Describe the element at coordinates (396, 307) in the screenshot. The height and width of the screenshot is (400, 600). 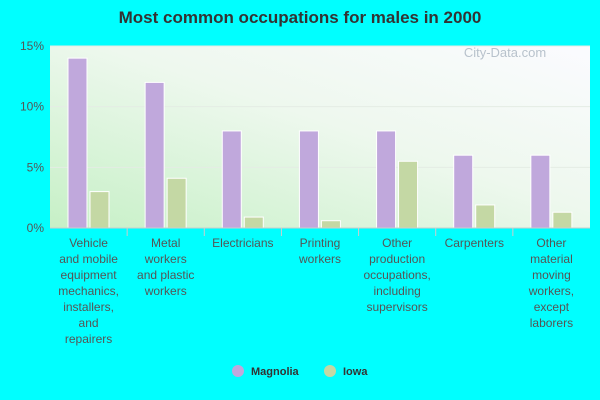
I see `x-category-label-line: supervisors` at that location.